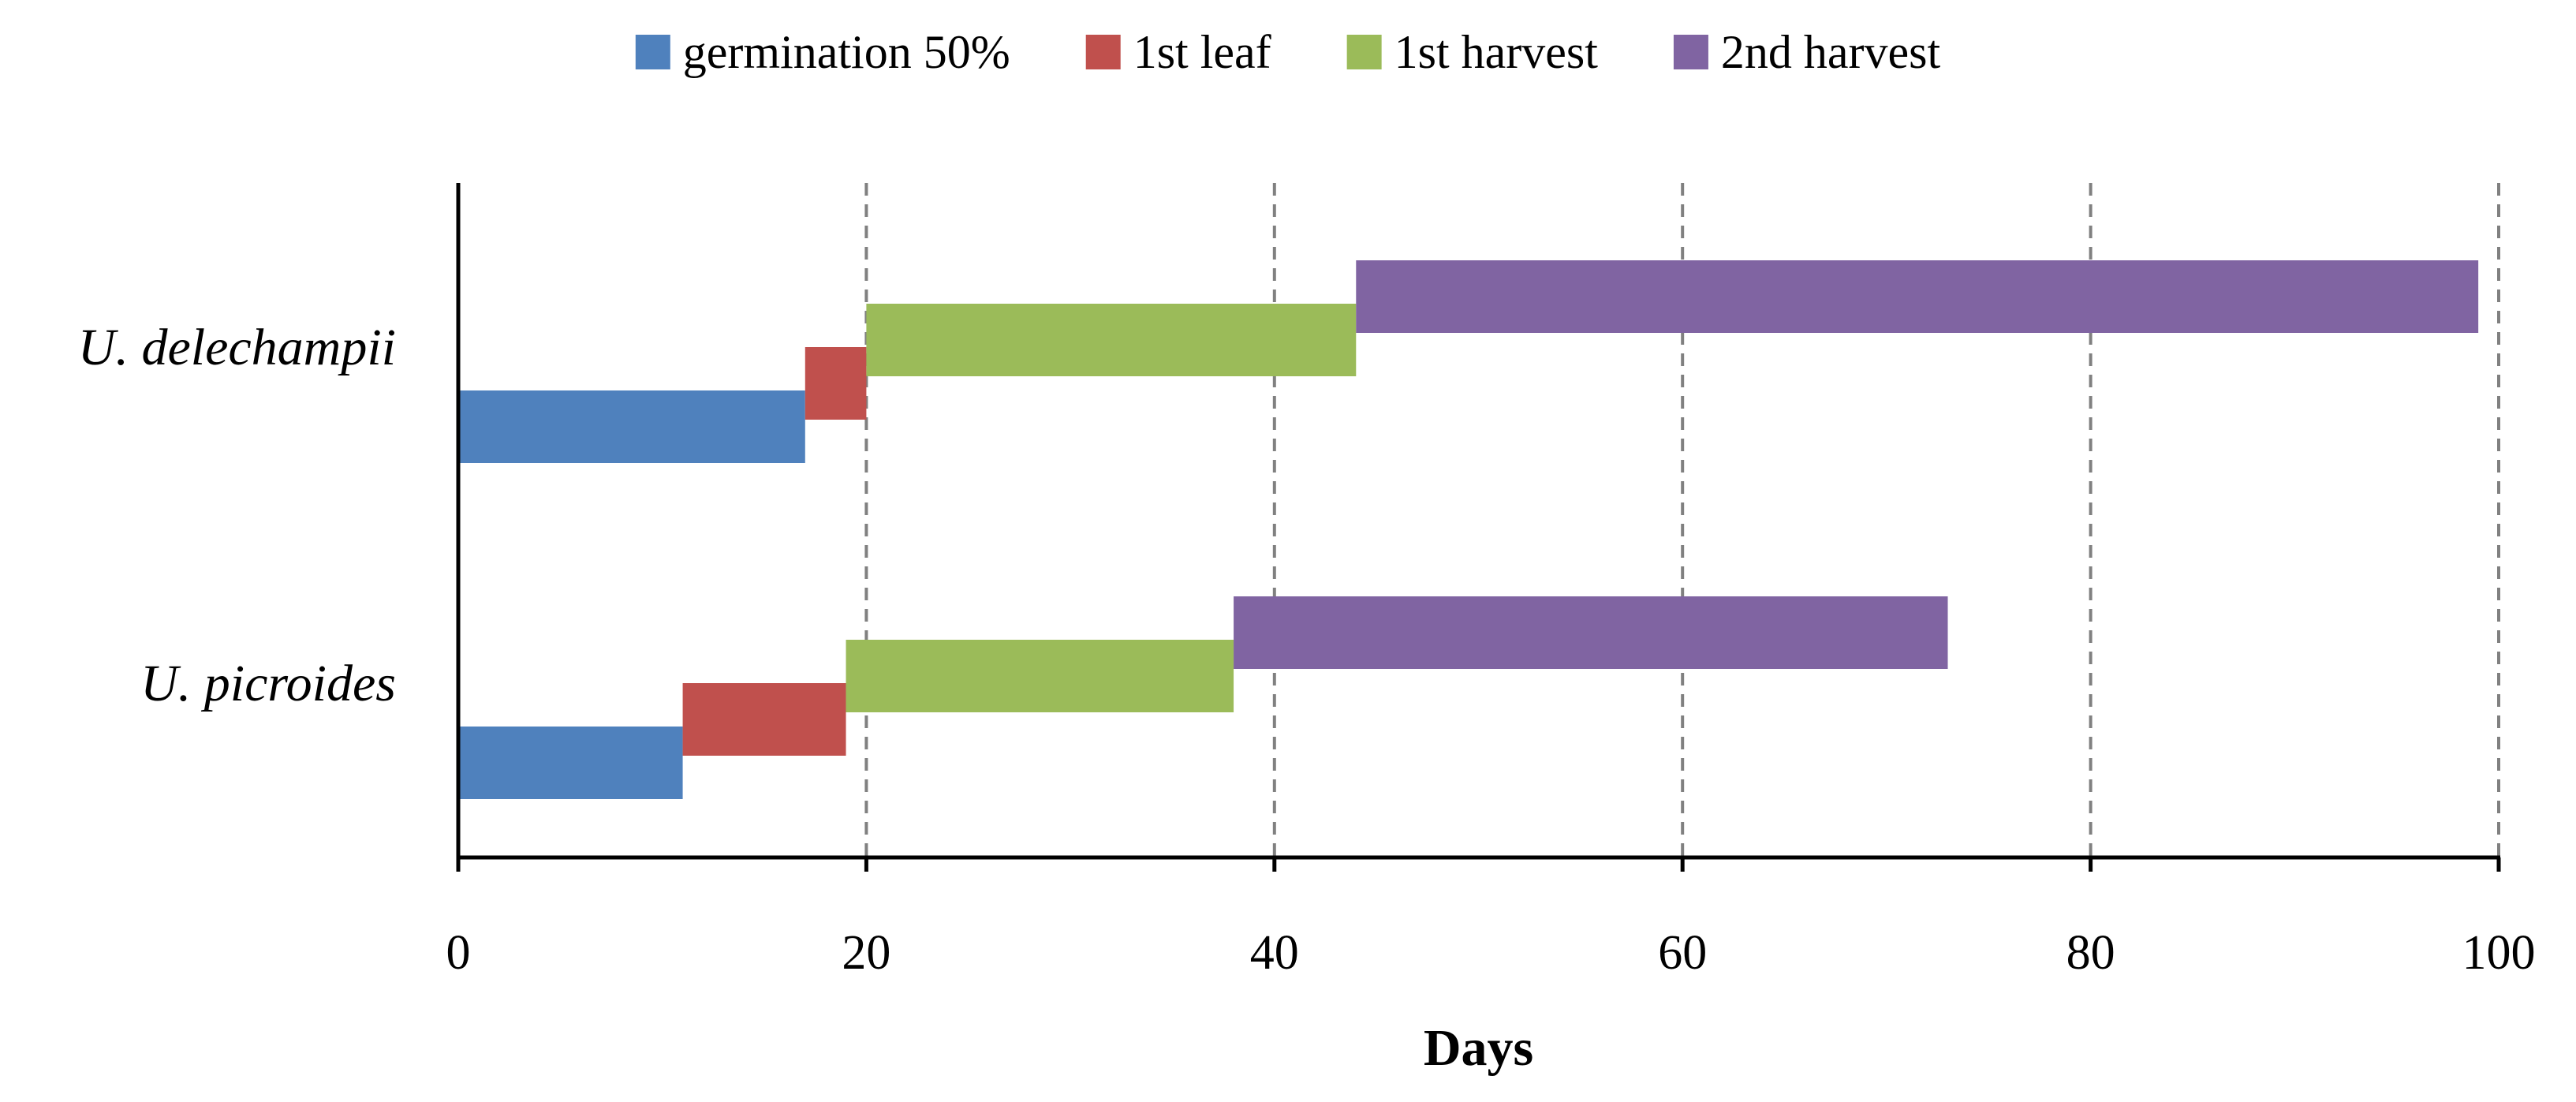  Describe the element at coordinates (1103, 52) in the screenshot. I see `legend-swatch-1st-leaf` at that location.